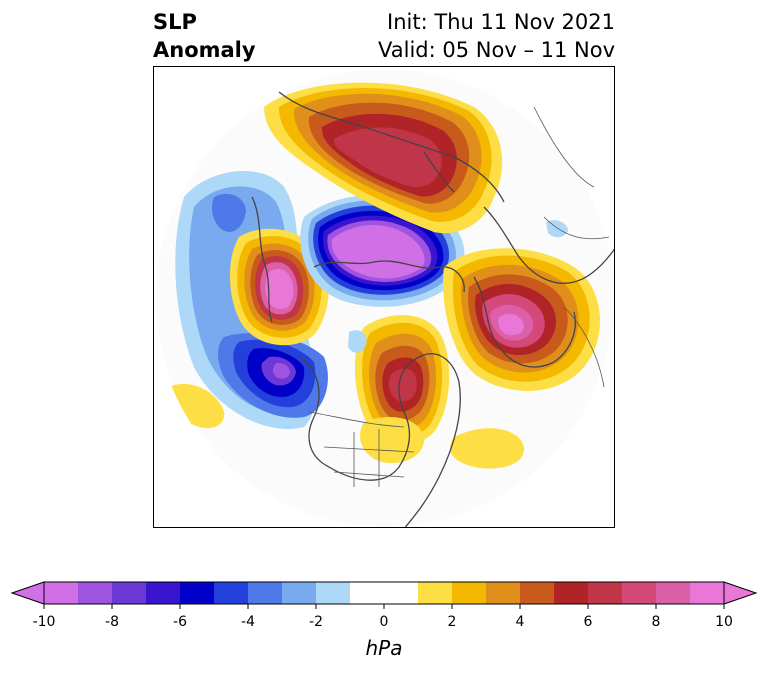 Image resolution: width=768 pixels, height=673 pixels. Describe the element at coordinates (487, 448) in the screenshot. I see `anomaly-atlantic-high-small` at that location.